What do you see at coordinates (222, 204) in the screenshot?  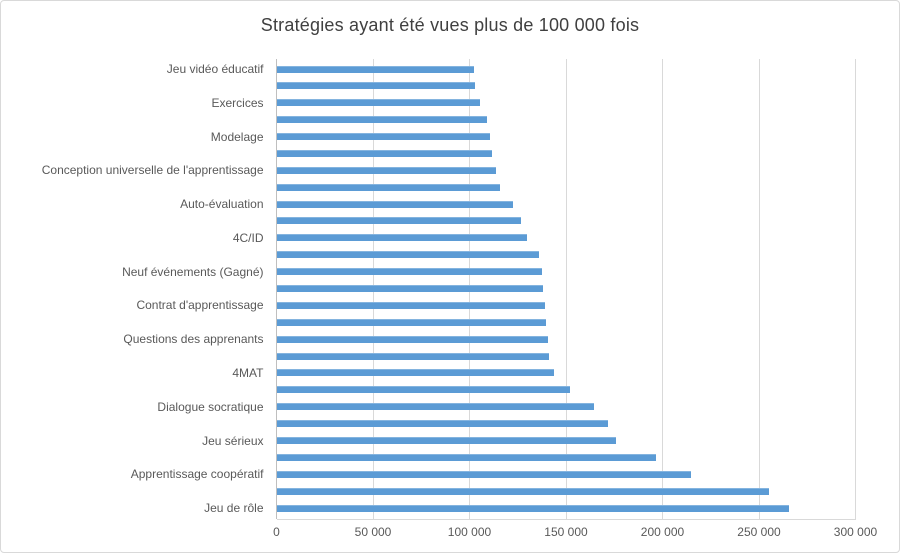 I see `category-label: Auto-évaluation` at bounding box center [222, 204].